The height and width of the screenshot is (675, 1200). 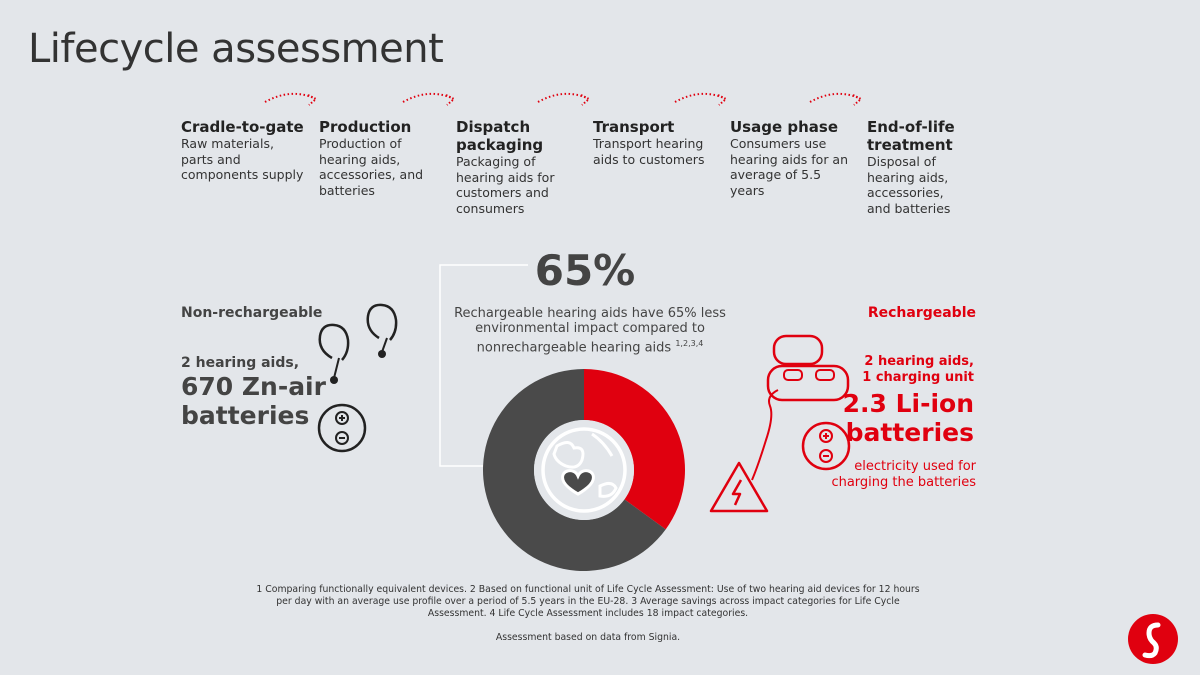 I want to click on rechargeable-label: Rechargeable, so click(x=921, y=313).